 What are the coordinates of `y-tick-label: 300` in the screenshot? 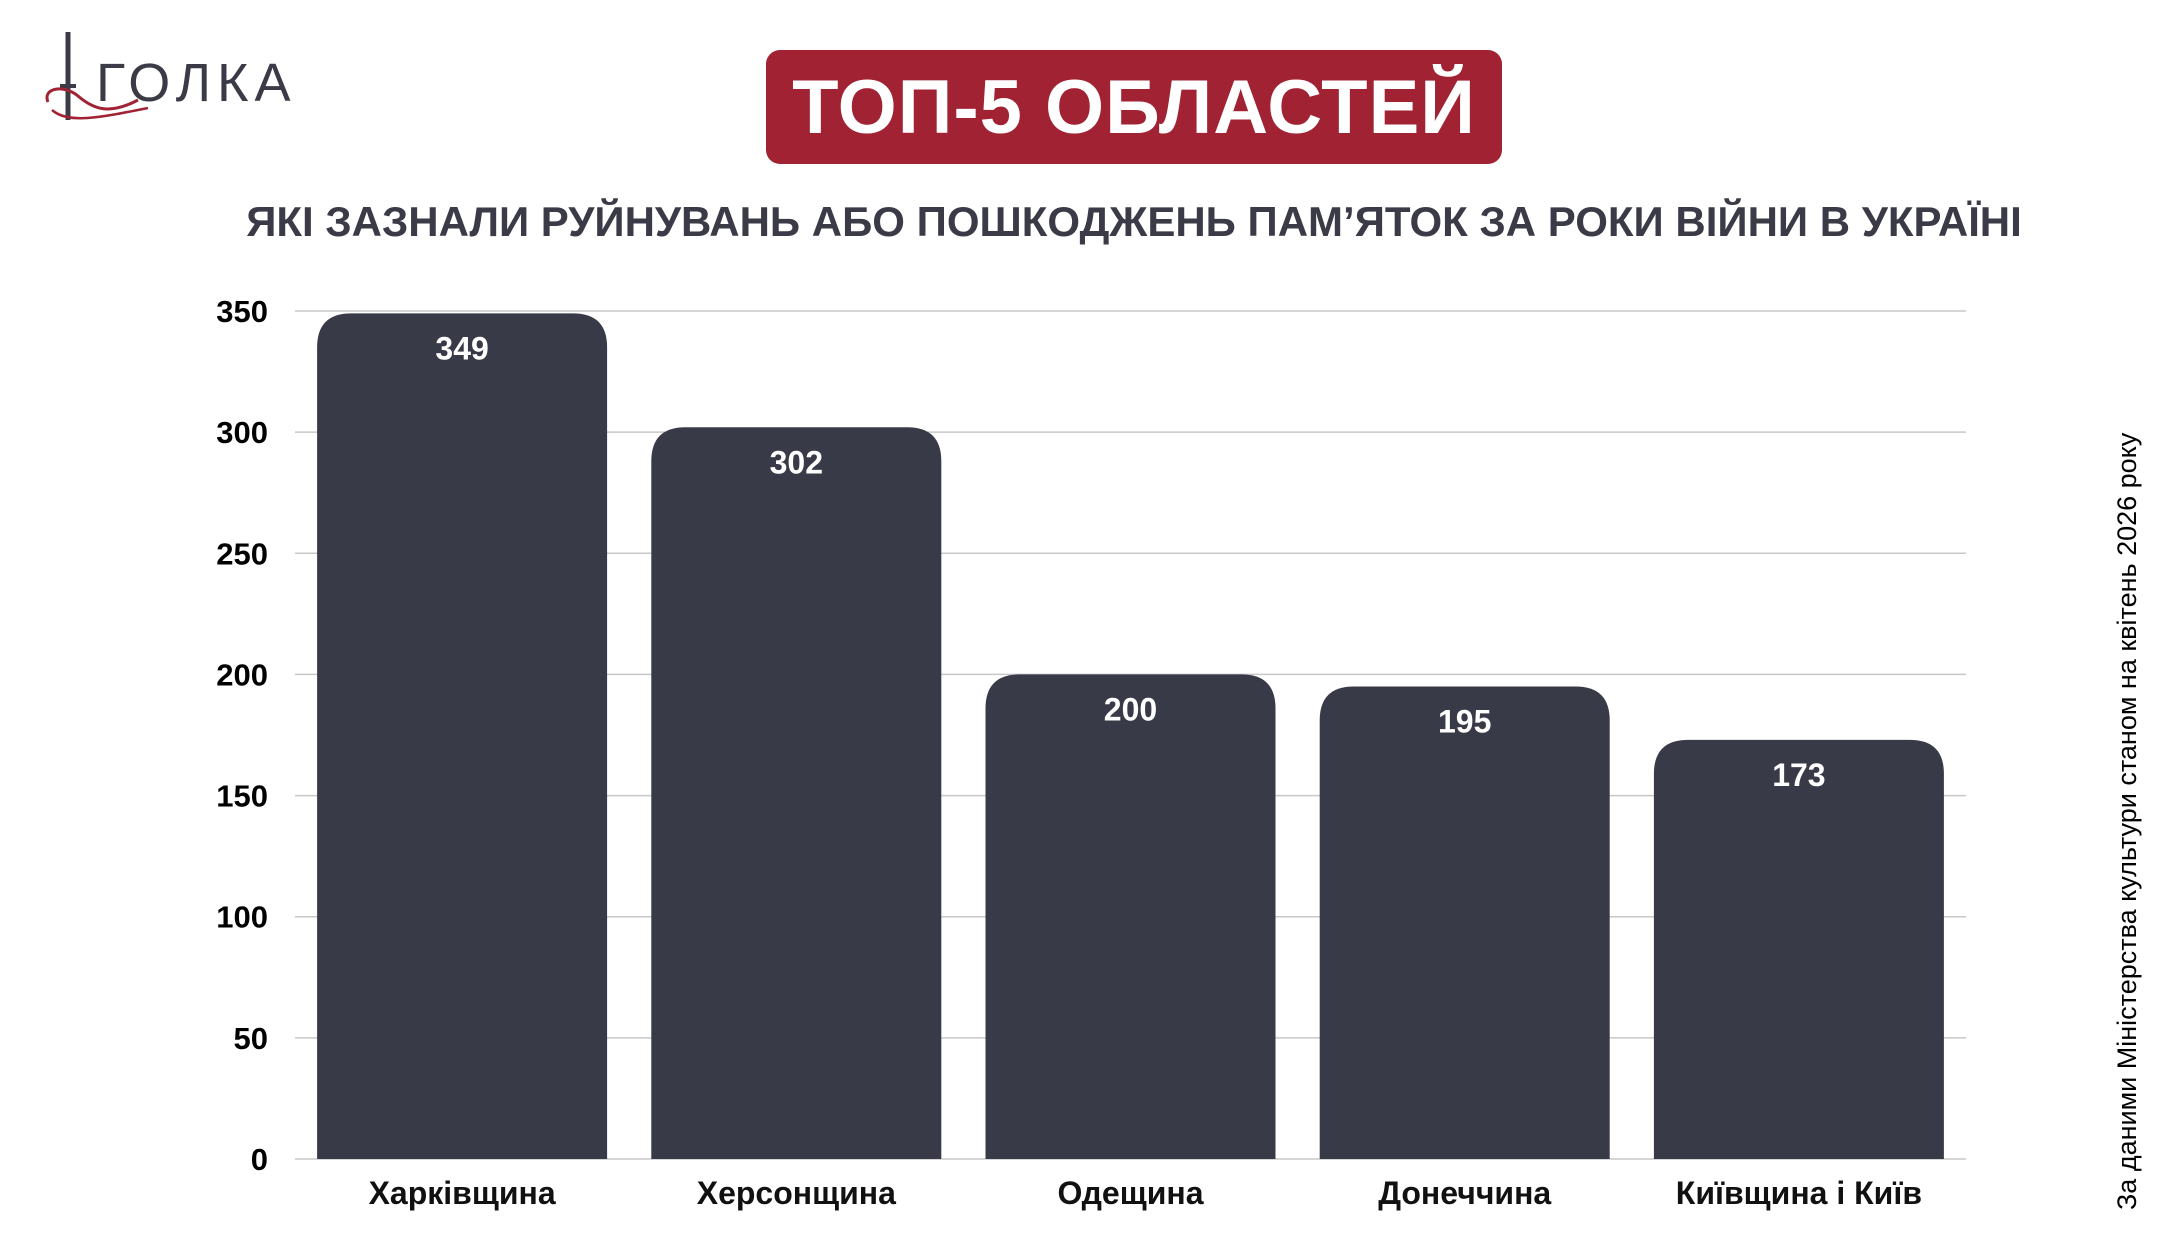 It's located at (242, 432).